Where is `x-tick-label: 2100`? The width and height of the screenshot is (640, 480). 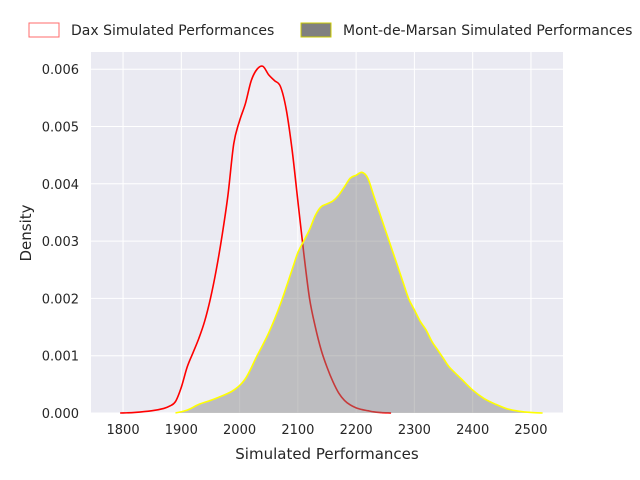
x-tick-label: 2100 is located at coordinates (297, 430).